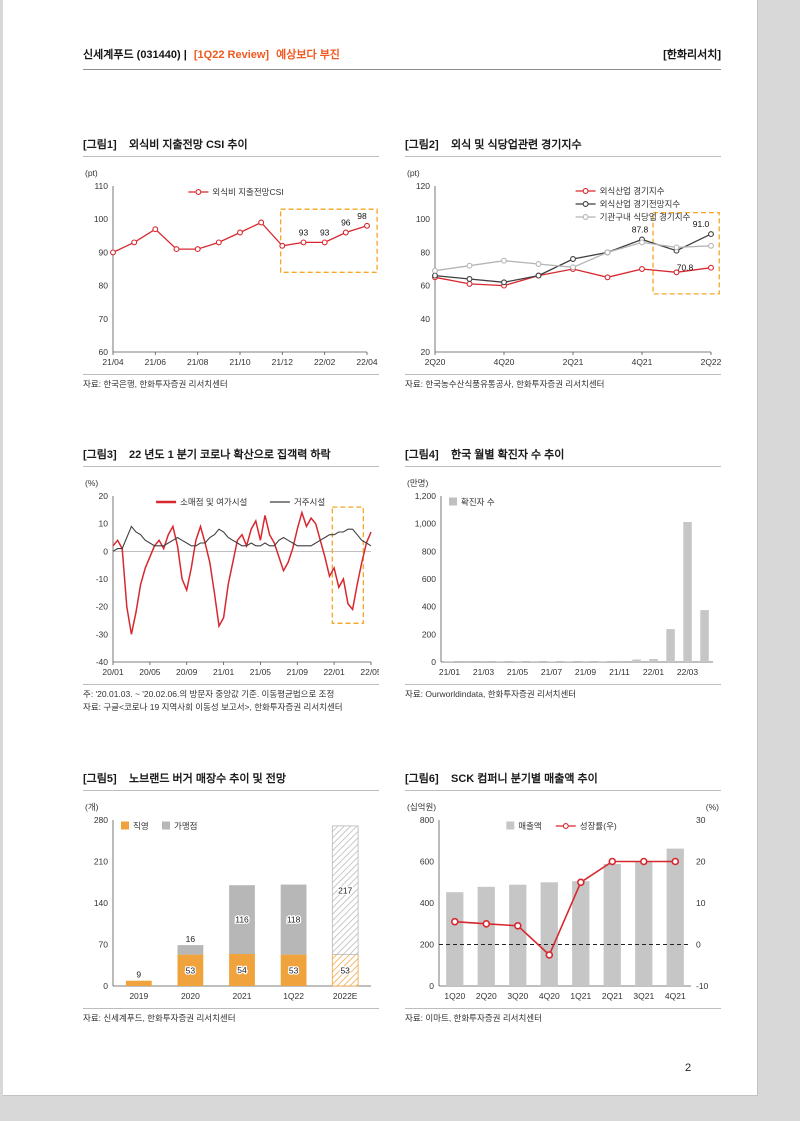 The height and width of the screenshot is (1121, 800). I want to click on svg-text: 280, so click(101, 820).